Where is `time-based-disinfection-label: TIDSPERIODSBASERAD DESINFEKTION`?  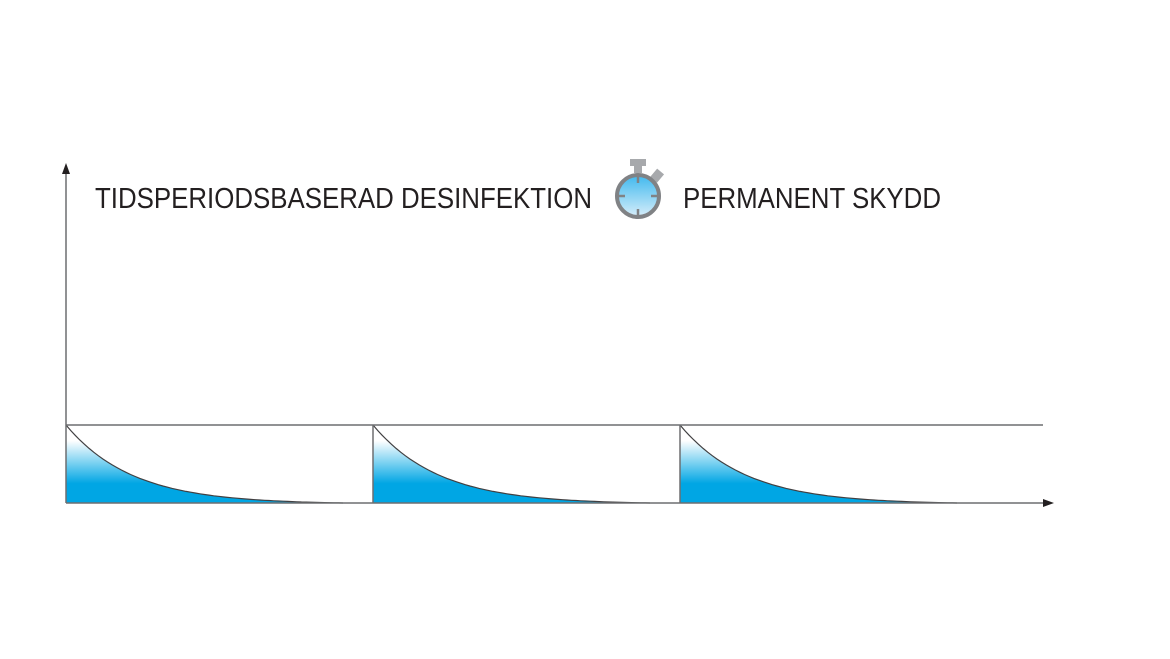 time-based-disinfection-label: TIDSPERIODSBASERAD DESINFEKTION is located at coordinates (343, 199).